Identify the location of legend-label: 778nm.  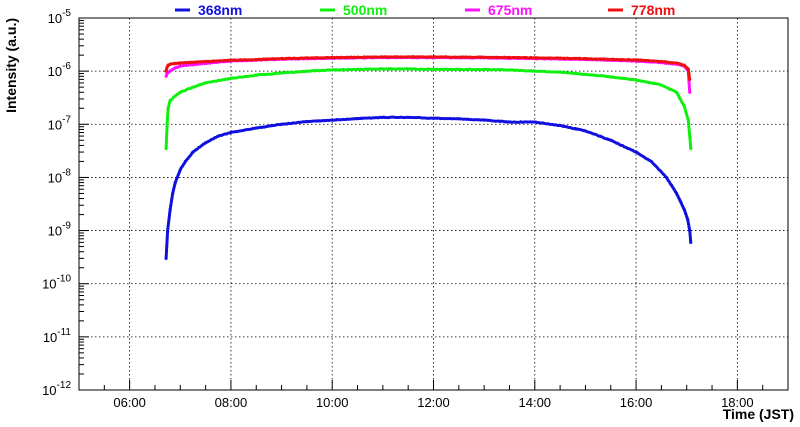
(653, 10).